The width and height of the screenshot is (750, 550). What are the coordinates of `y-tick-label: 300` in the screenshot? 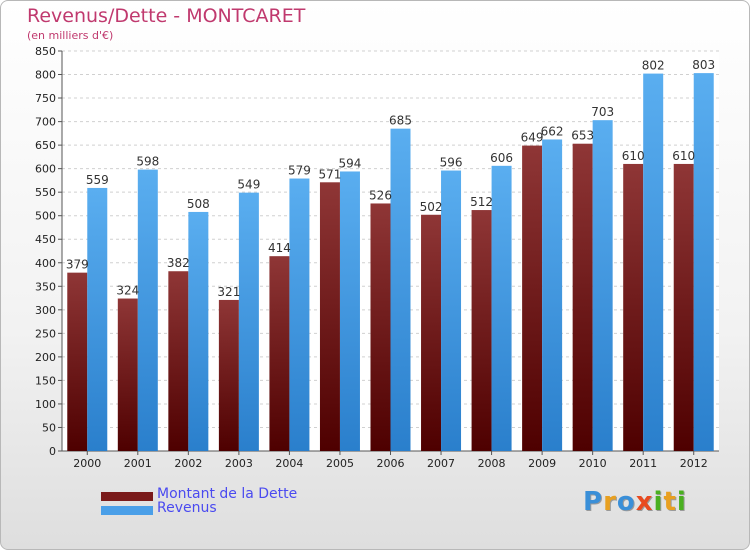 It's located at (45, 310).